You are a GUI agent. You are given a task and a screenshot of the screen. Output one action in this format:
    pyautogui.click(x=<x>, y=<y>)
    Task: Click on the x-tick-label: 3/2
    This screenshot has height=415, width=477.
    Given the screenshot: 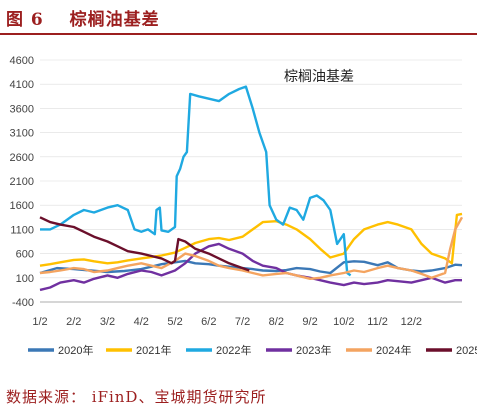 What is the action you would take?
    pyautogui.click(x=107, y=322)
    